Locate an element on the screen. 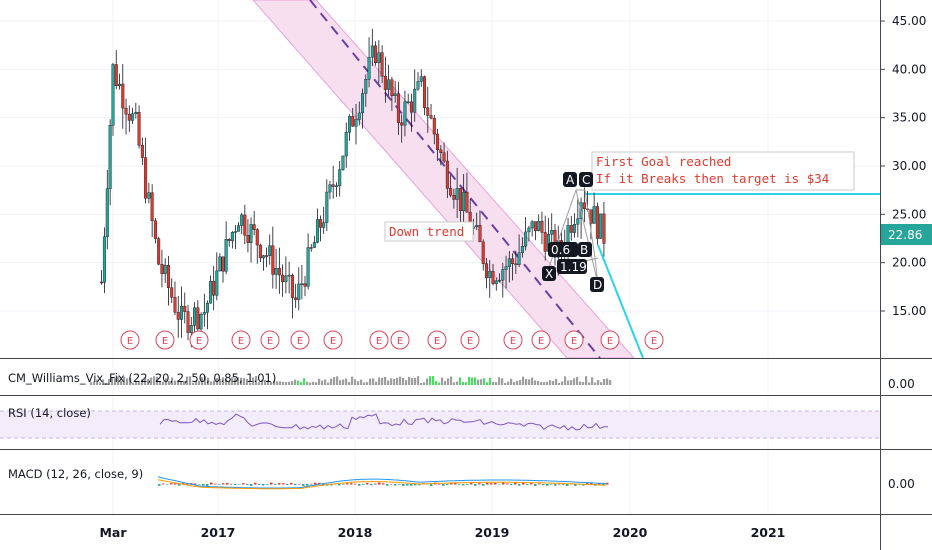 Image resolution: width=932 pixels, height=550 pixels. pattern-point-c: C is located at coordinates (586, 179).